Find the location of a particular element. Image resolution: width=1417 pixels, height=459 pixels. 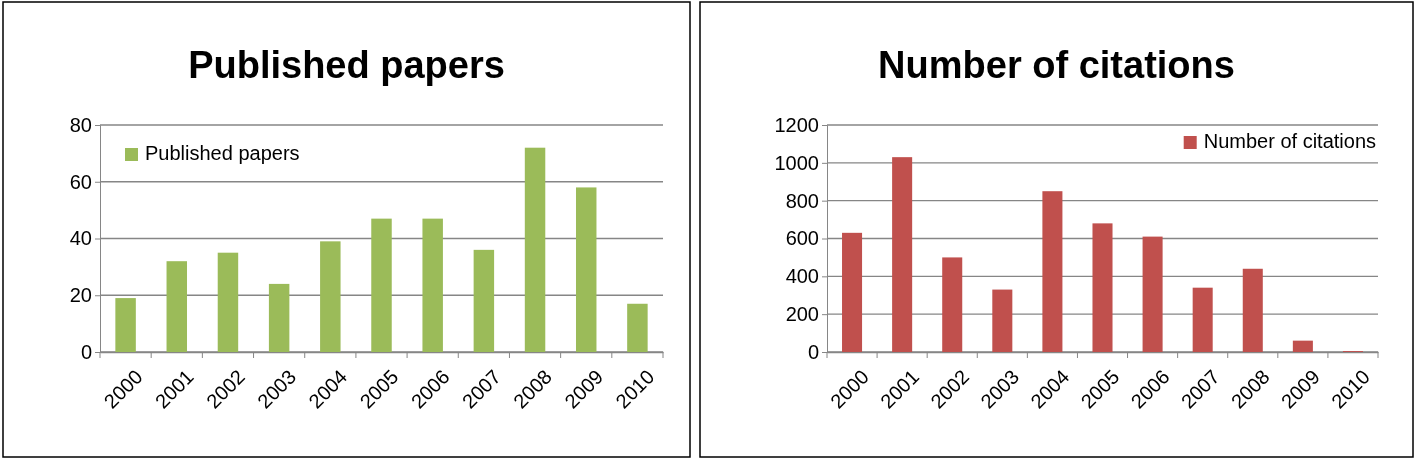

y-tick-label: 800 is located at coordinates (802, 200).